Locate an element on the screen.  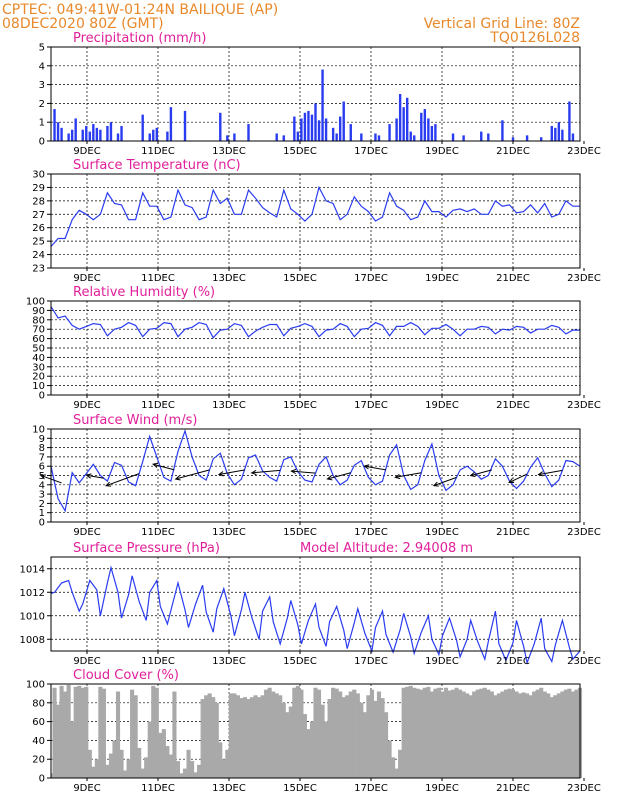
ytick-label: 27 is located at coordinates (38, 215).